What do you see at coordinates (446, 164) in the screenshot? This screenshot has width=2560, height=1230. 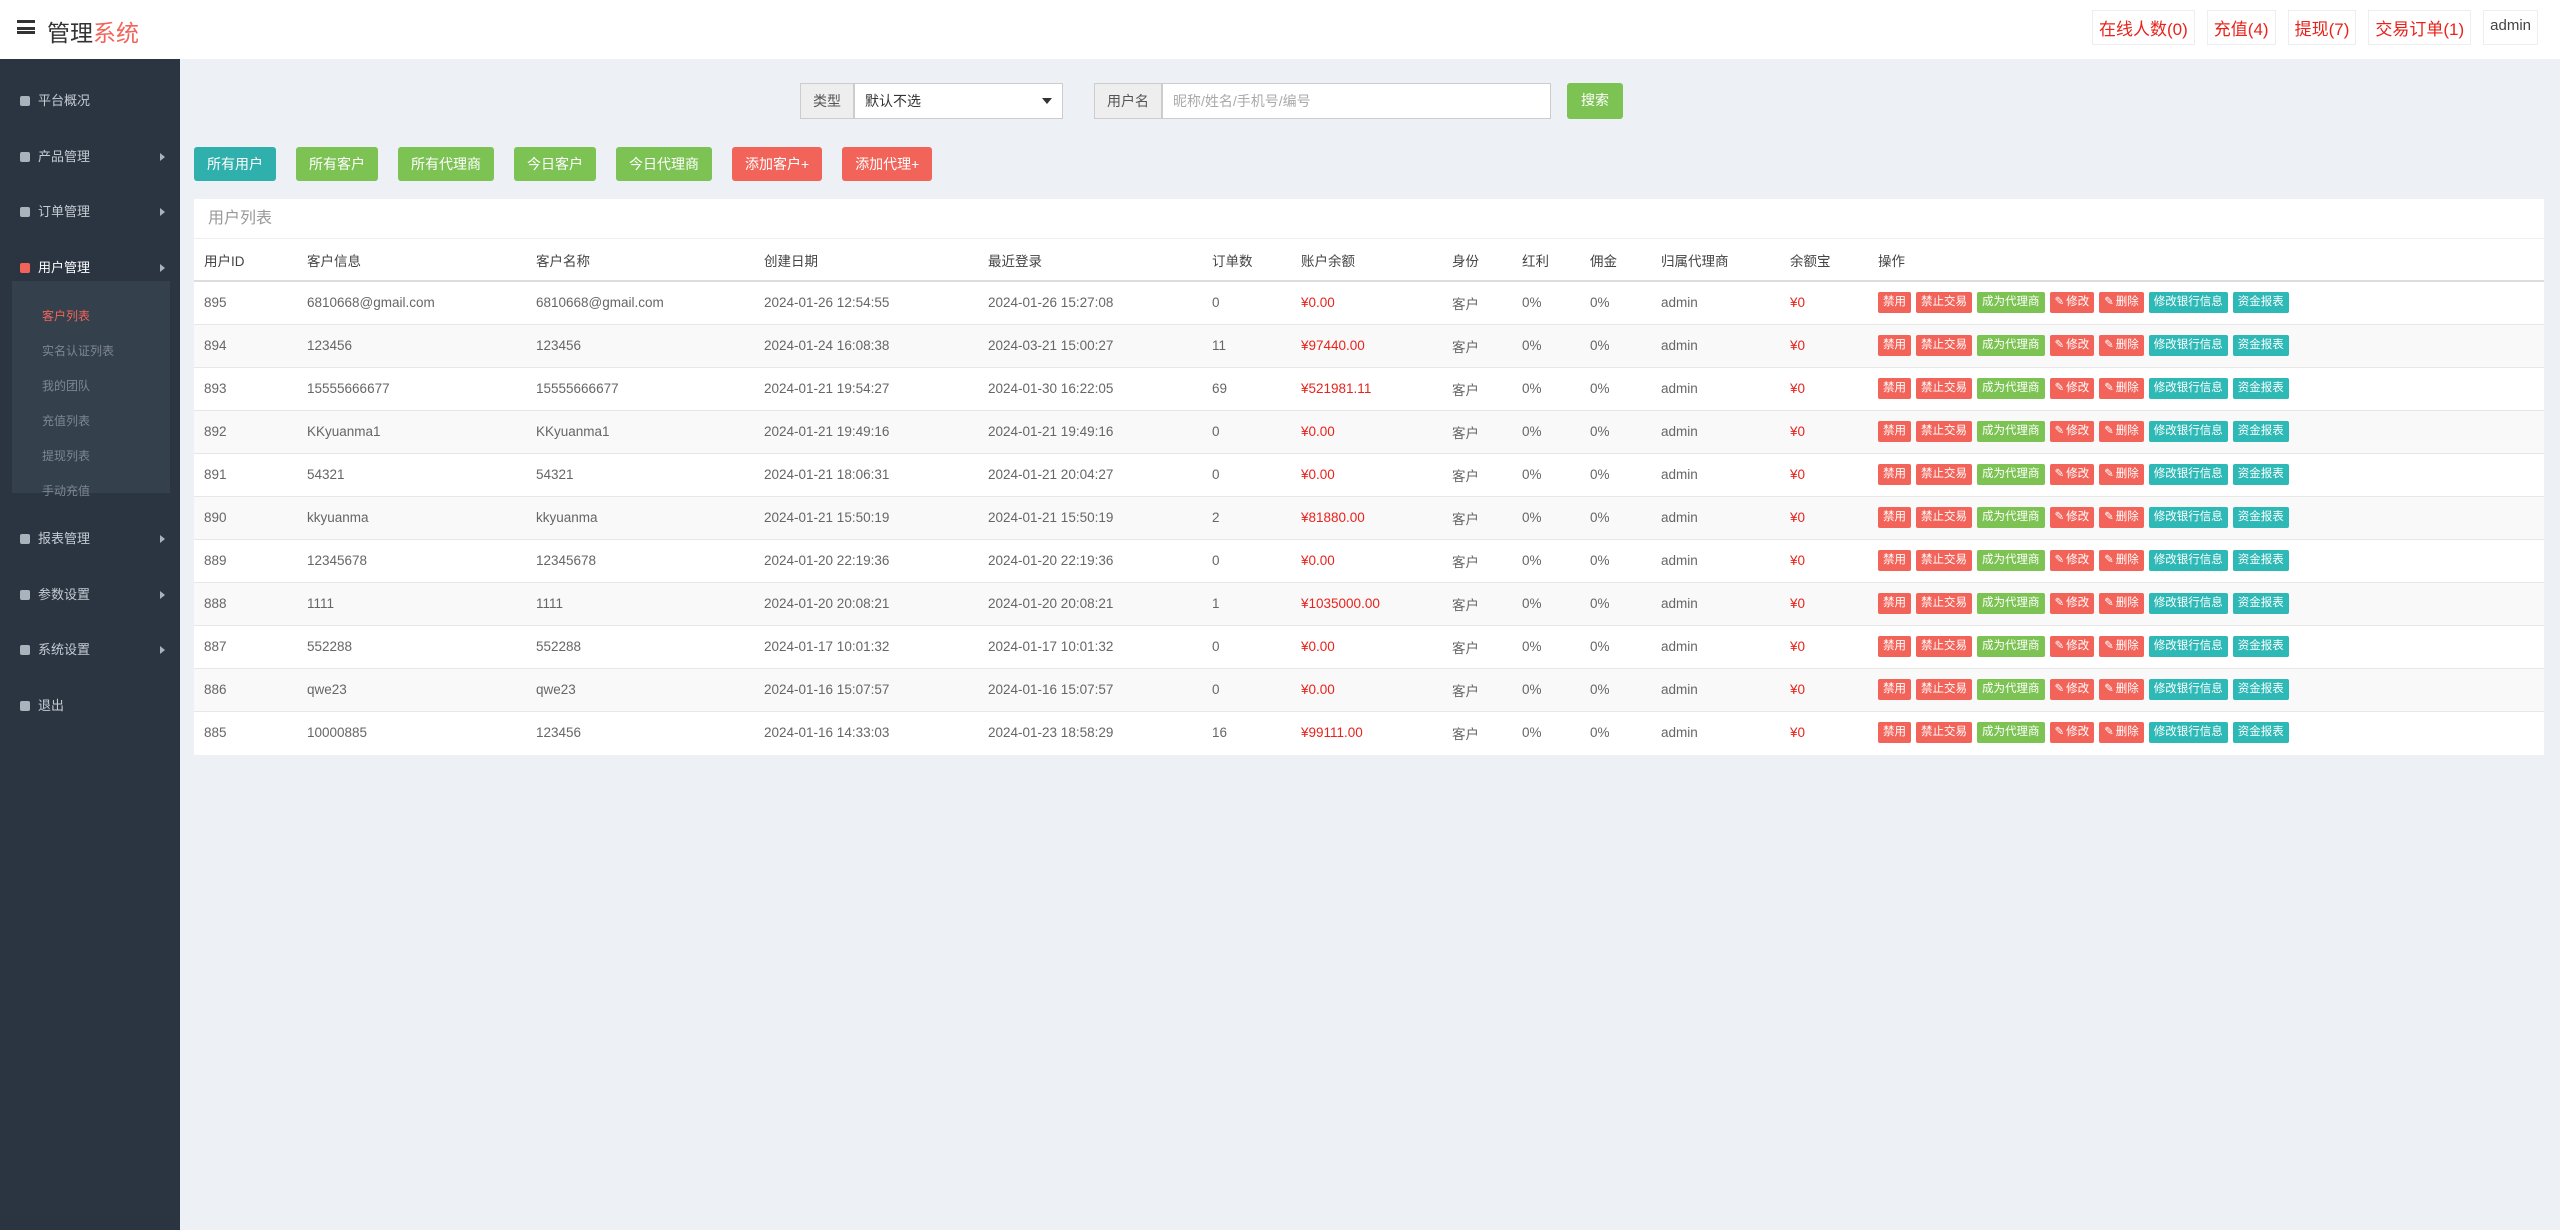 I see `filter-button: 所有代理商` at bounding box center [446, 164].